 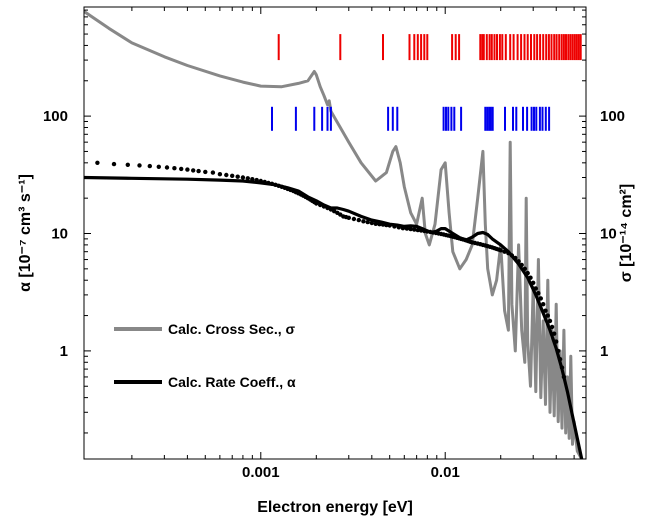 I want to click on x-axis-title: Electron energy [eV], so click(x=335, y=507).